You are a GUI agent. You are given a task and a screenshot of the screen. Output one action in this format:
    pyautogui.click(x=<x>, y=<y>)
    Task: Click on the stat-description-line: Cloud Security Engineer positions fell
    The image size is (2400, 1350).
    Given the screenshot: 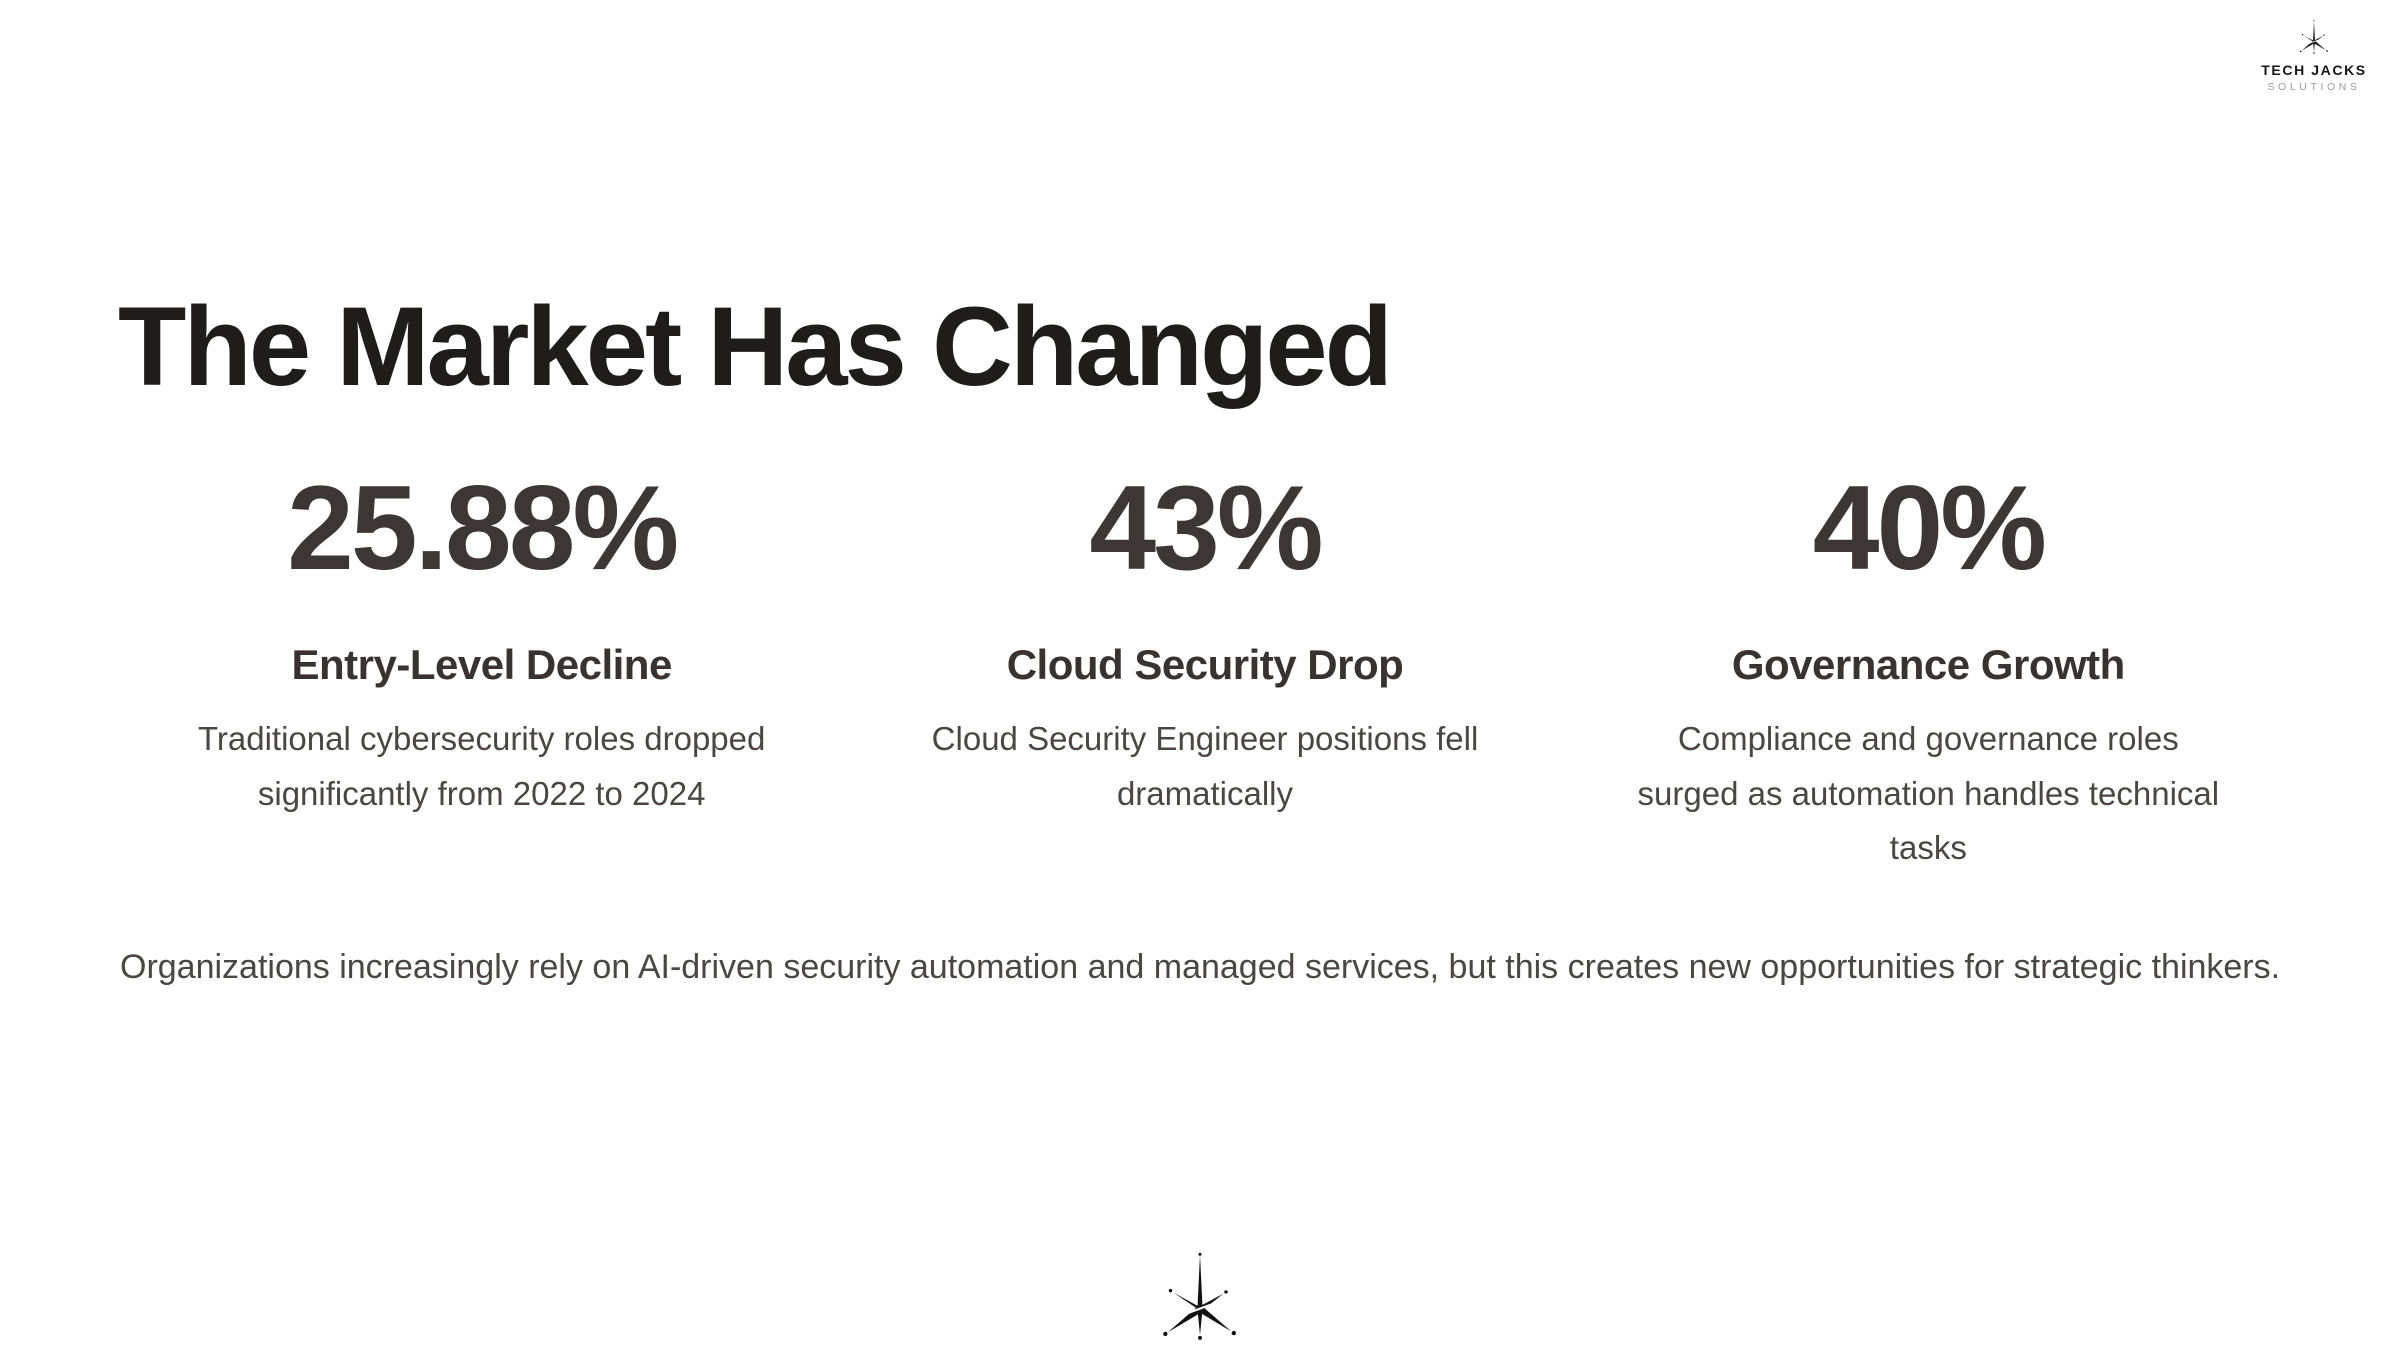 What is the action you would take?
    pyautogui.click(x=1205, y=739)
    